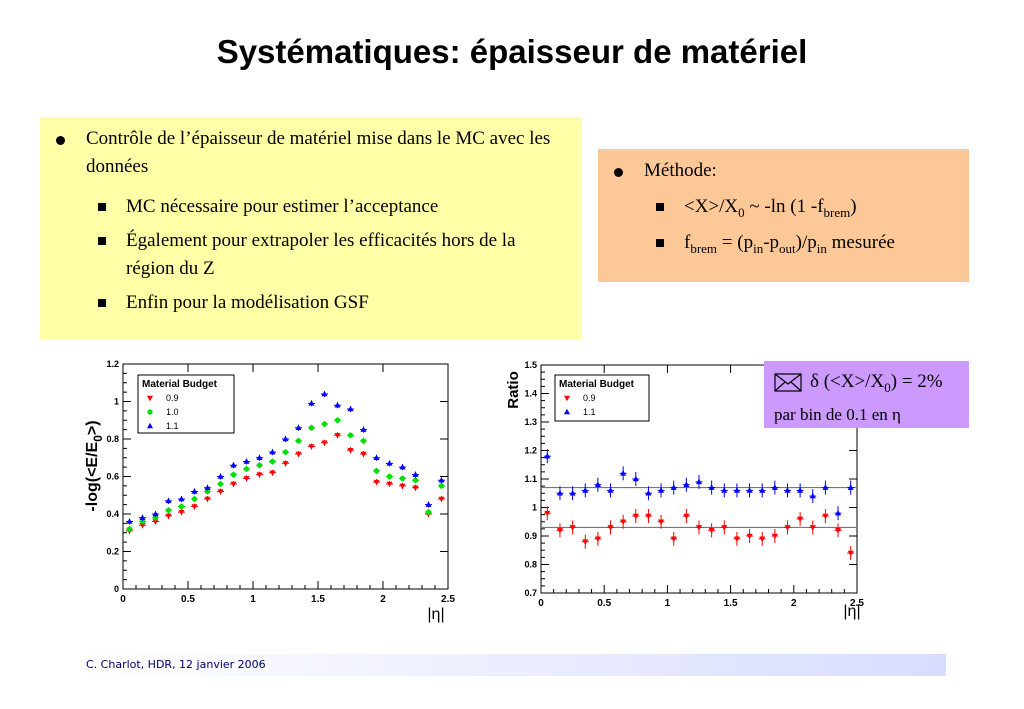  What do you see at coordinates (333, 303) in the screenshot?
I see `sub-bullet: Enfin pour la modélisation GSF` at bounding box center [333, 303].